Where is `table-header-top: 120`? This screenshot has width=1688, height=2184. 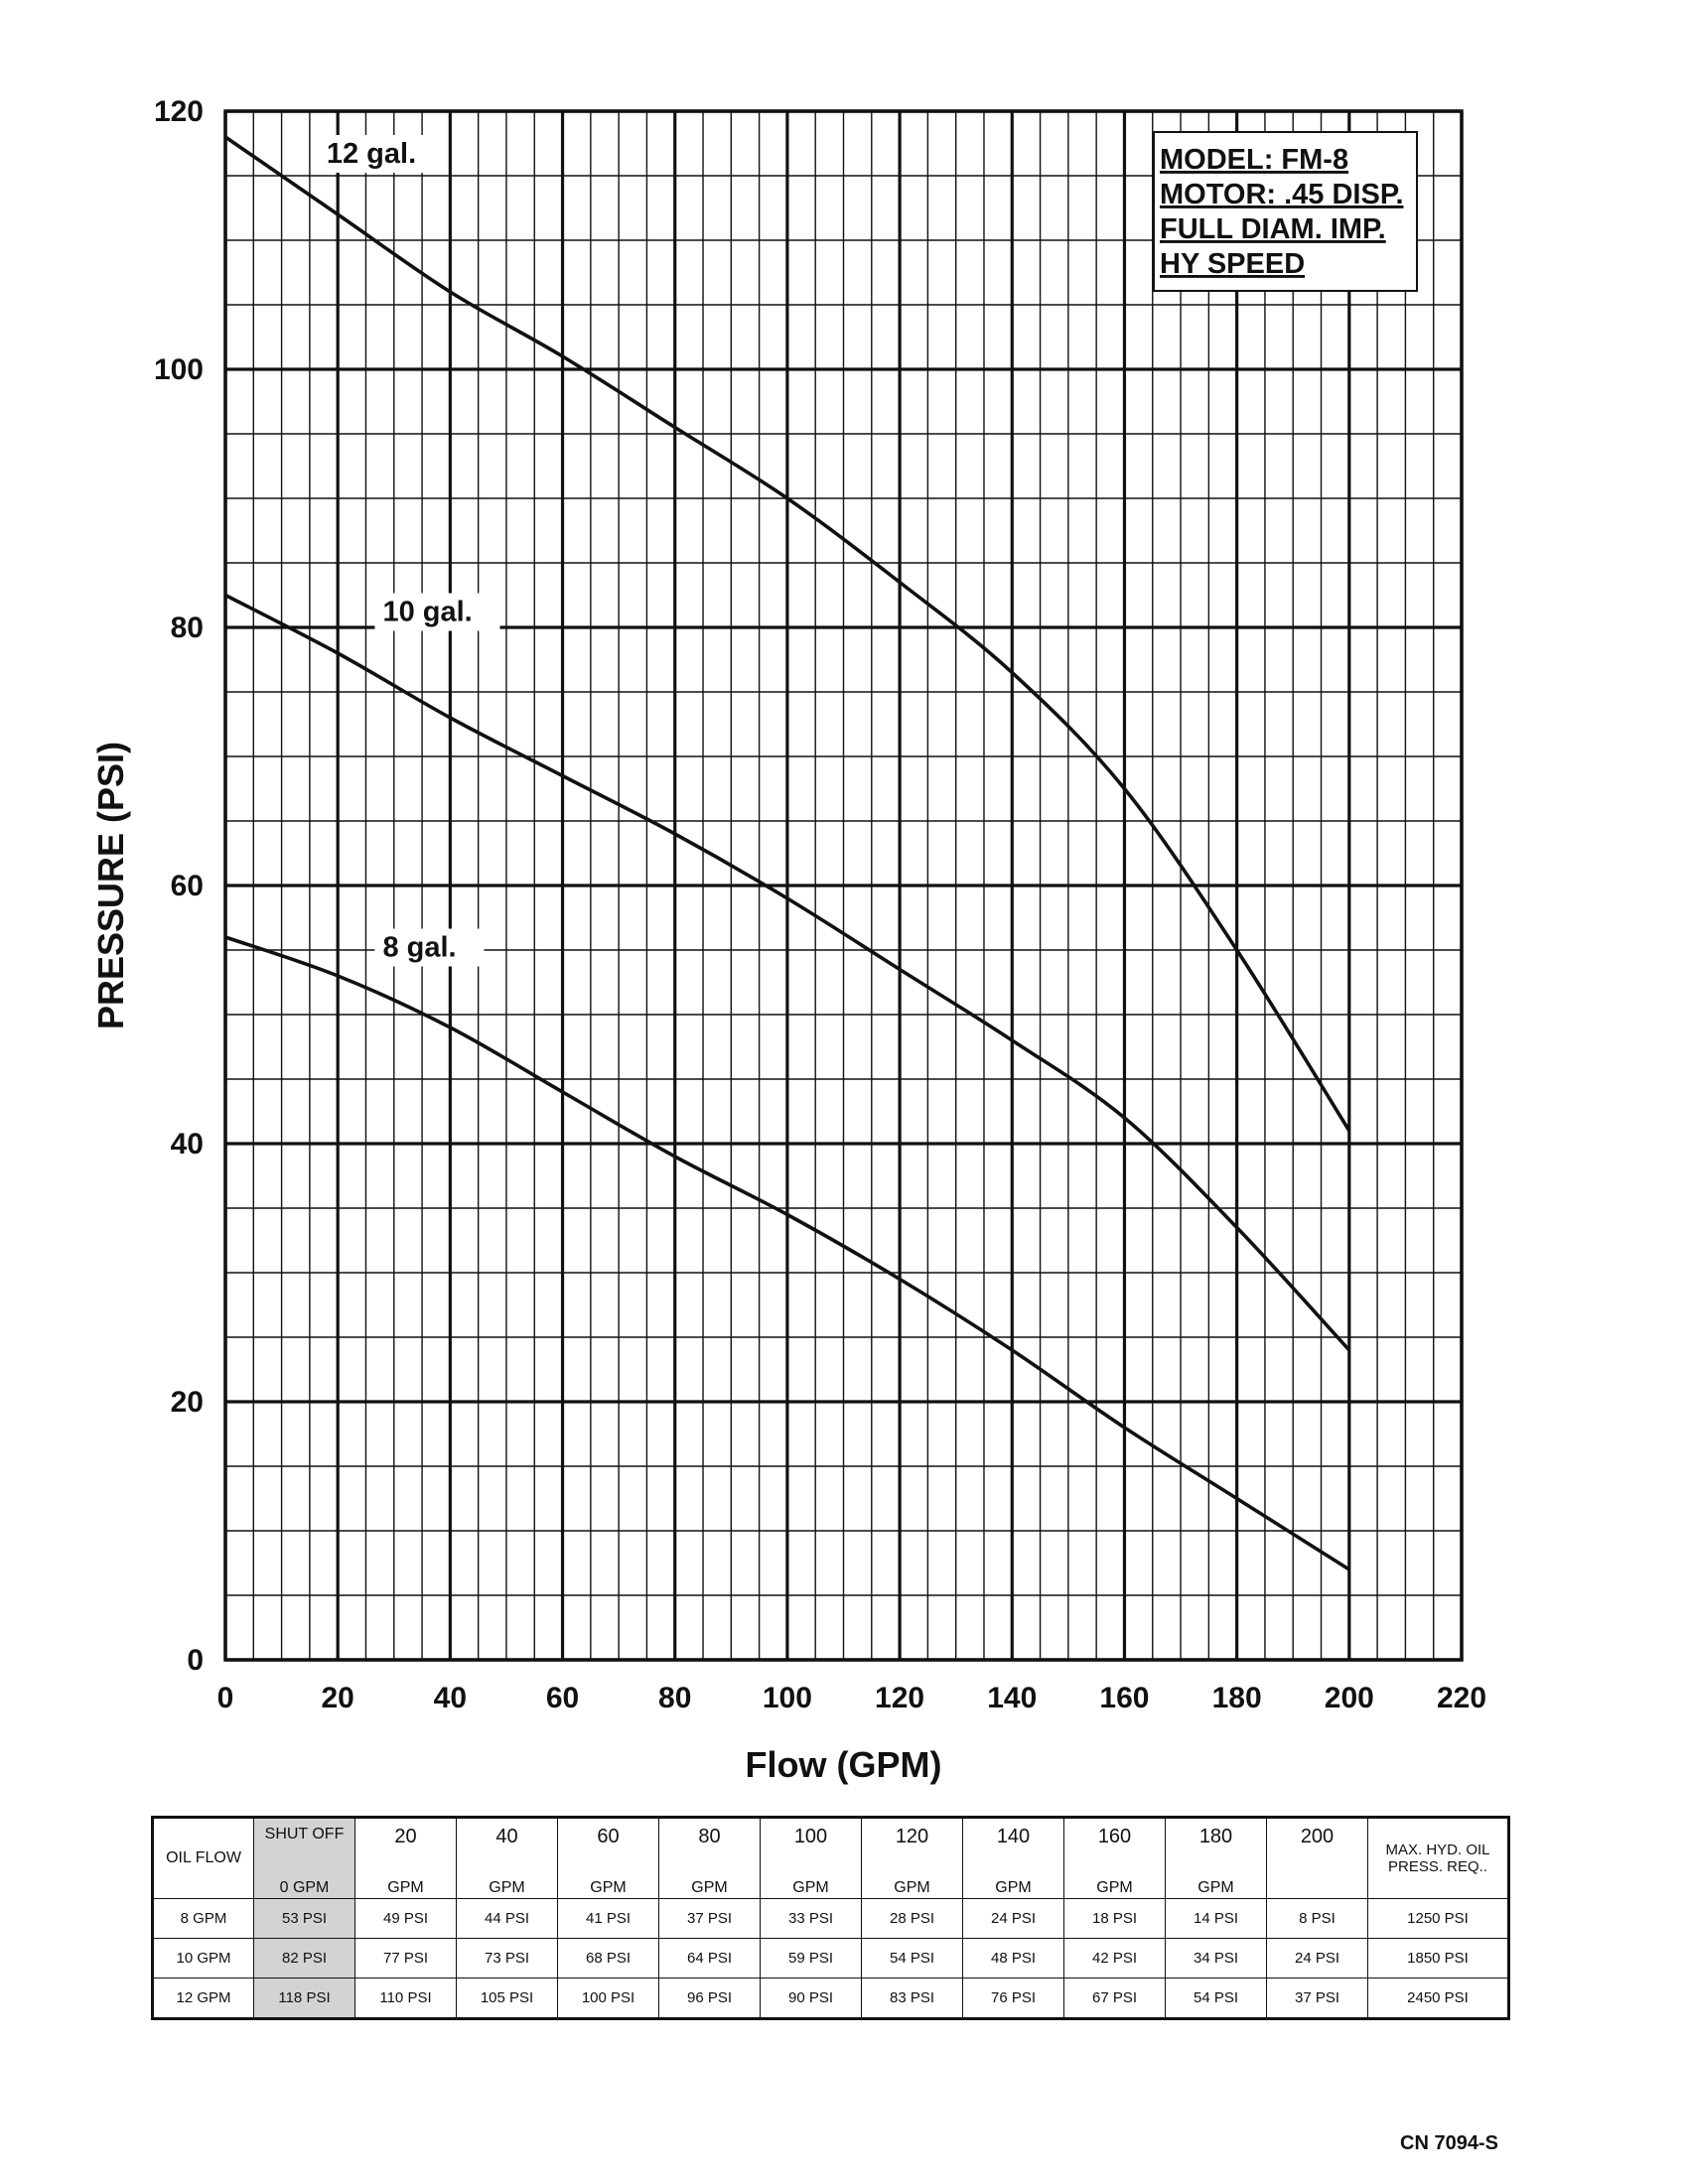 table-header-top: 120 is located at coordinates (912, 1836).